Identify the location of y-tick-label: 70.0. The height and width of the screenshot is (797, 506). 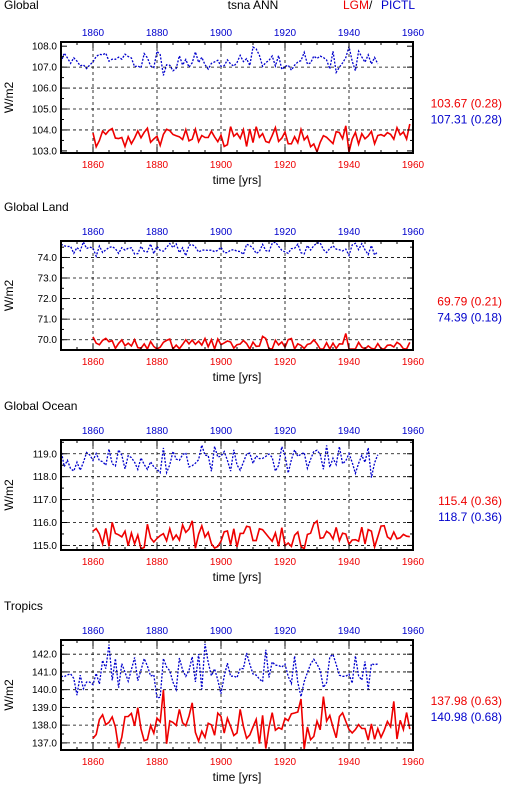
(48, 340).